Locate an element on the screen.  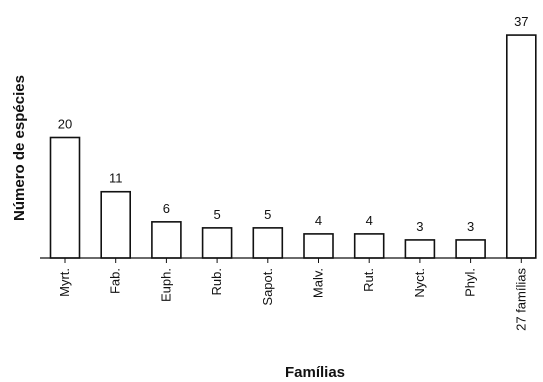
x-tick-label: Myrt. is located at coordinates (64, 282).